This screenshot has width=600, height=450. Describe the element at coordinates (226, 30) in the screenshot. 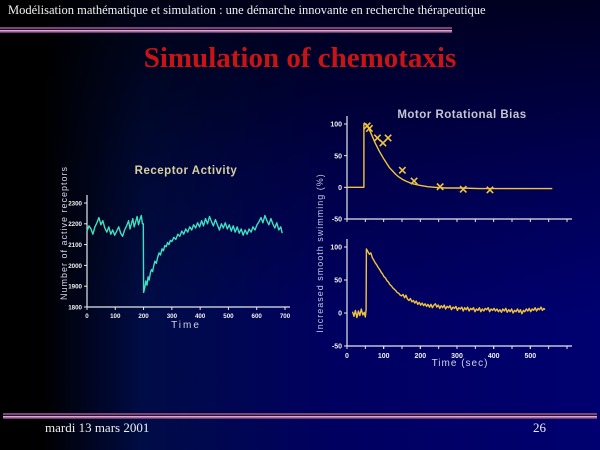

I see `header-divider` at that location.